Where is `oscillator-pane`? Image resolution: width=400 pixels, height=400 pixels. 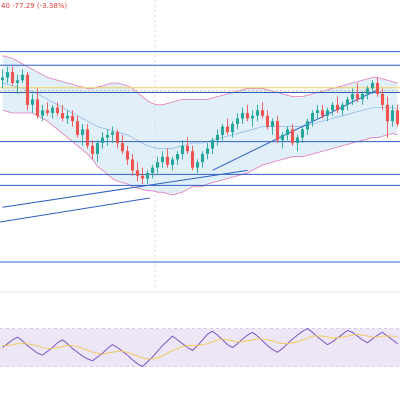
oscillator-pane is located at coordinates (200, 347).